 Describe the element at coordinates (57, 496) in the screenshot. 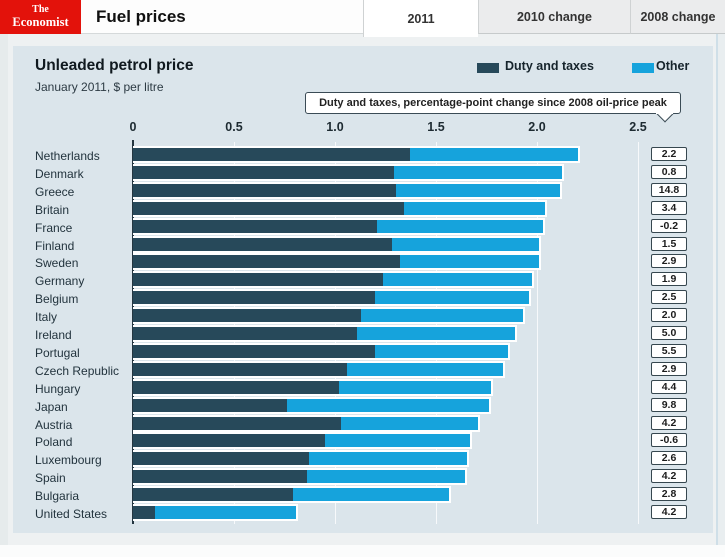

I see `country-label-bulgaria: Bulgaria` at that location.